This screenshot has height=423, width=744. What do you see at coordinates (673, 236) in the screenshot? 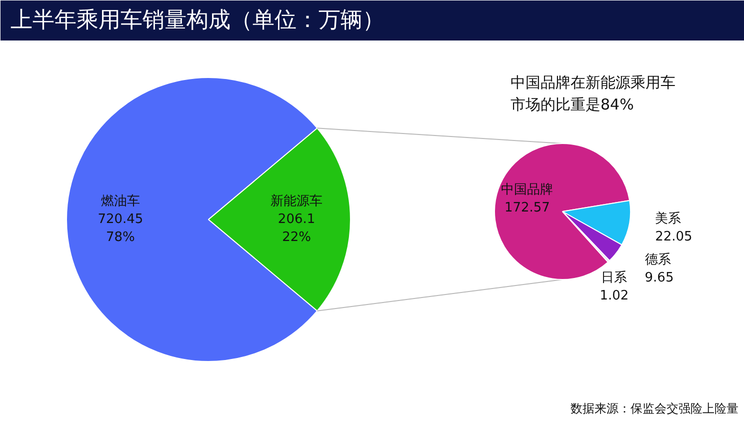
I see `data-label: 22.05` at bounding box center [673, 236].